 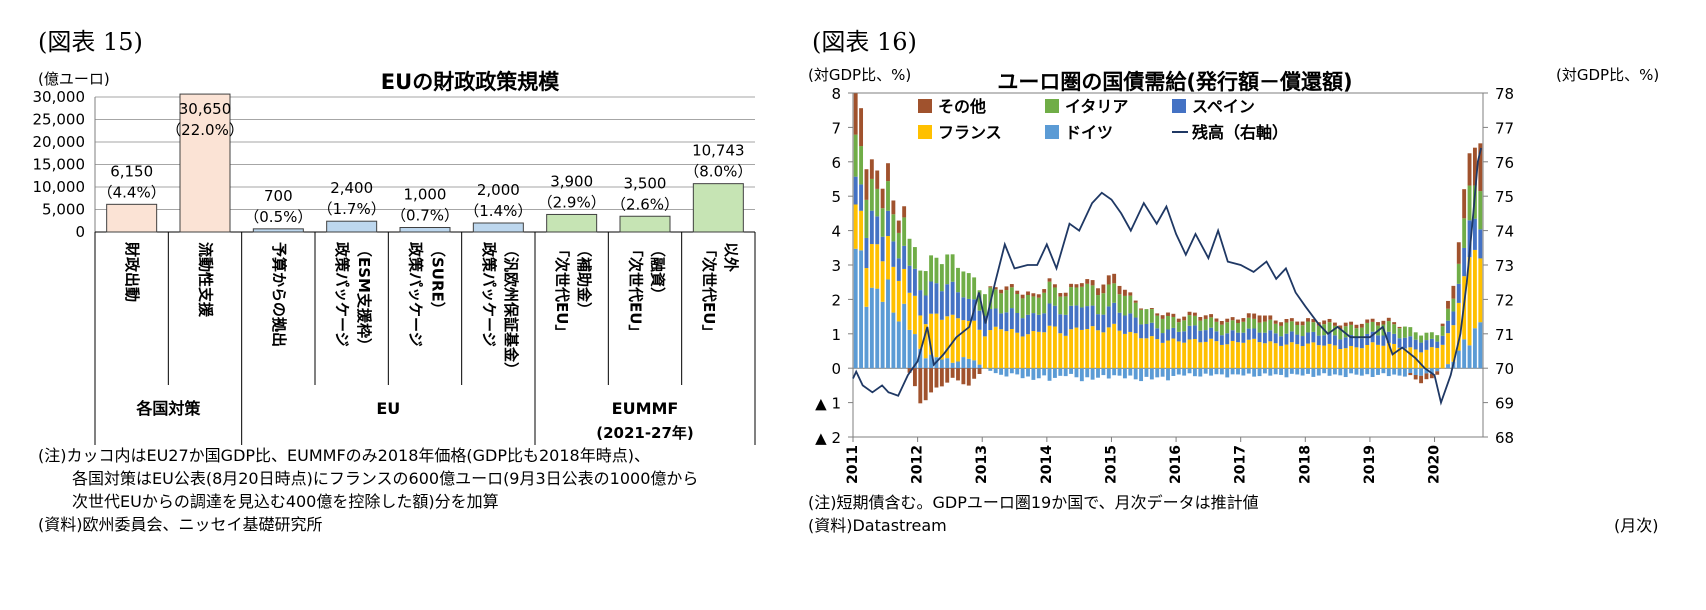 I want to click on left-category-label: （融資）, so click(x=658, y=272).